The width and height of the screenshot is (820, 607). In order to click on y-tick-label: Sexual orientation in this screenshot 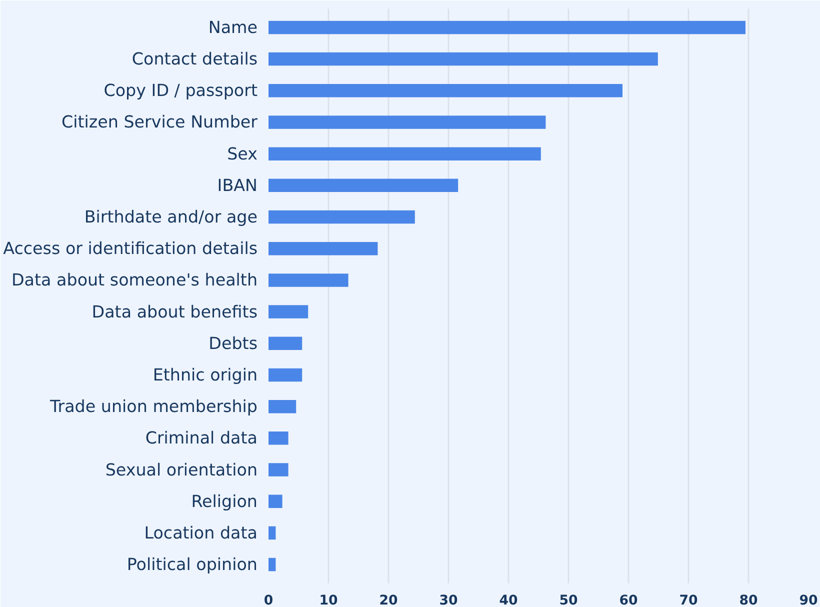, I will do `click(181, 470)`.